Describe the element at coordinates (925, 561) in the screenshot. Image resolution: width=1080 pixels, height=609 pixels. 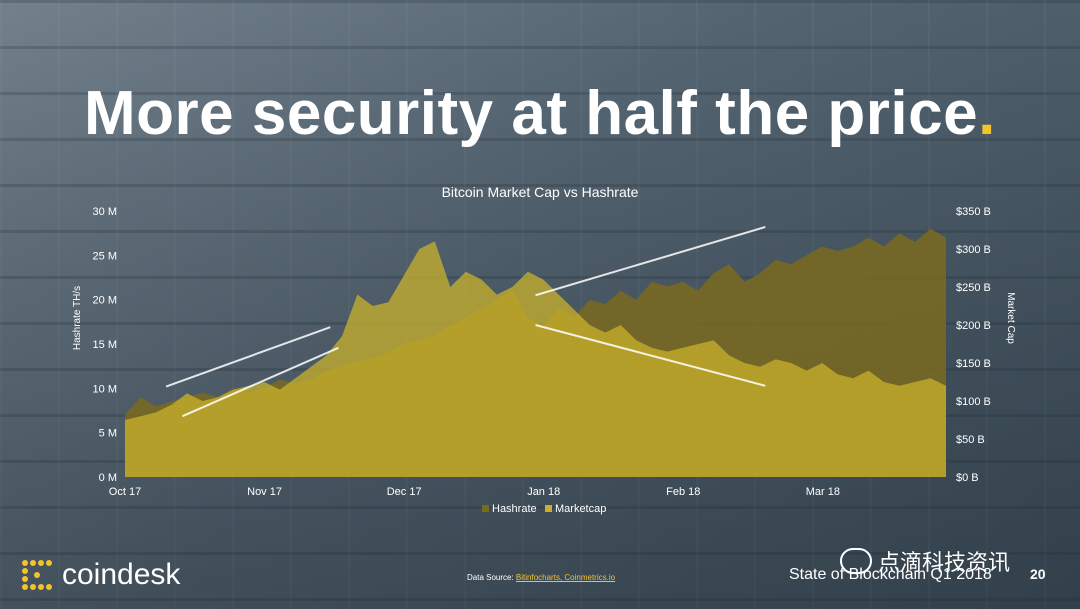
I see `watermark: 点滴科技资讯` at that location.